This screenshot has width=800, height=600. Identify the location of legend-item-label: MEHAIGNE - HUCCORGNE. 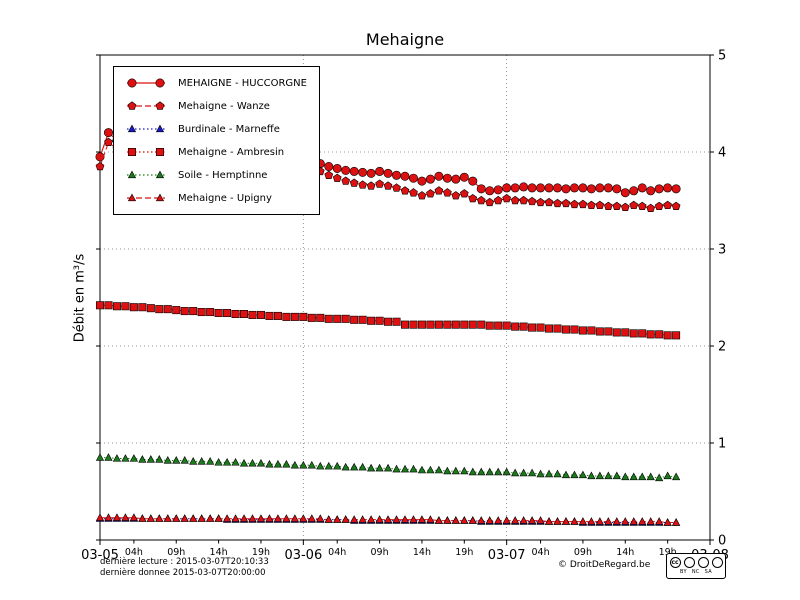
(242, 83).